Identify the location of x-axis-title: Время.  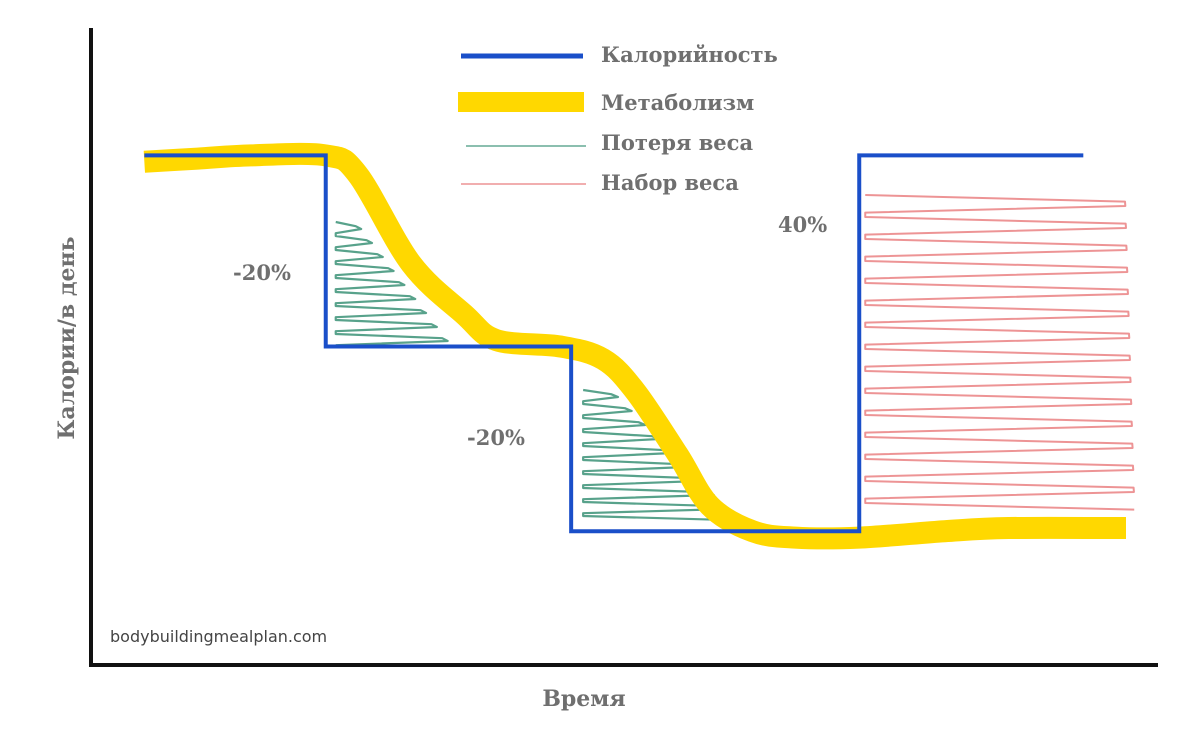
(583, 699).